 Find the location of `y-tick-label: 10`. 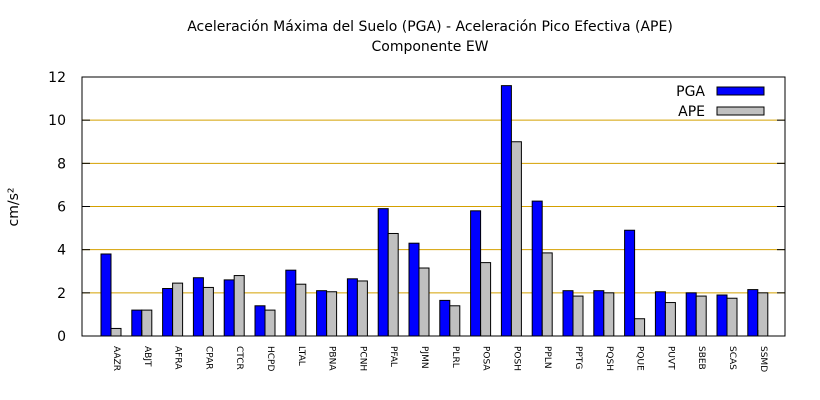

y-tick-label: 10 is located at coordinates (57, 121).